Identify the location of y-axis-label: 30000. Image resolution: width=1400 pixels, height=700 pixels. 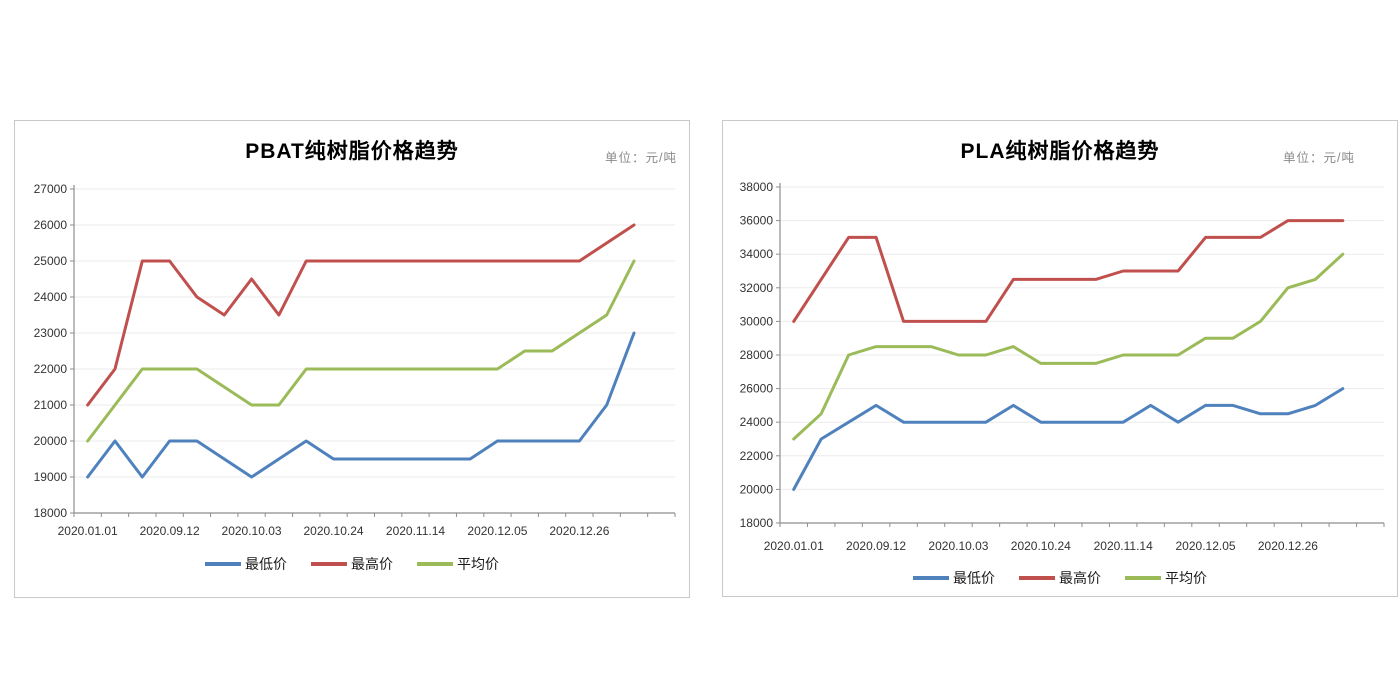
(757, 321).